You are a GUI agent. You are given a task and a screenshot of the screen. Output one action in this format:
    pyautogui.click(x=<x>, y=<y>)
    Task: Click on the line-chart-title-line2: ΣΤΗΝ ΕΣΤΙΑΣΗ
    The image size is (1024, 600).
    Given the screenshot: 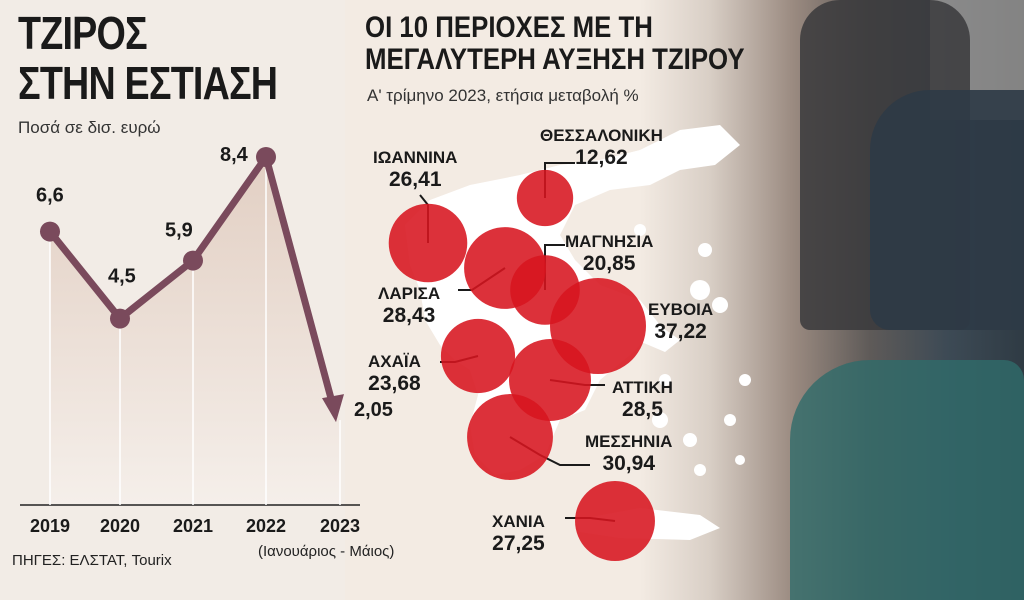 What is the action you would take?
    pyautogui.click(x=148, y=83)
    